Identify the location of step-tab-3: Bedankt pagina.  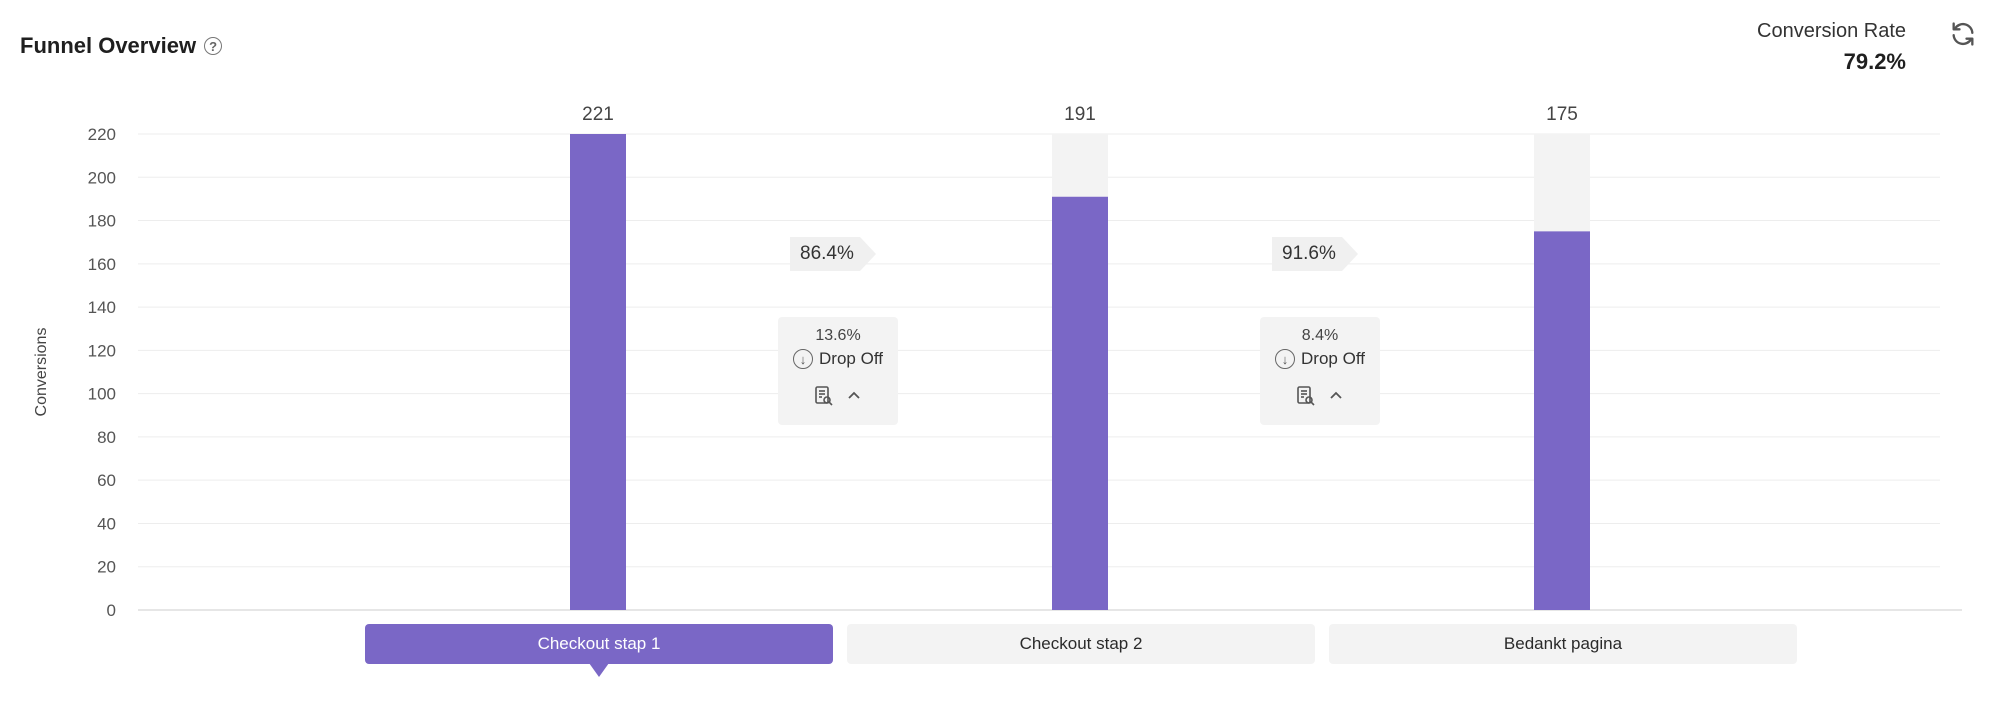
(1563, 644).